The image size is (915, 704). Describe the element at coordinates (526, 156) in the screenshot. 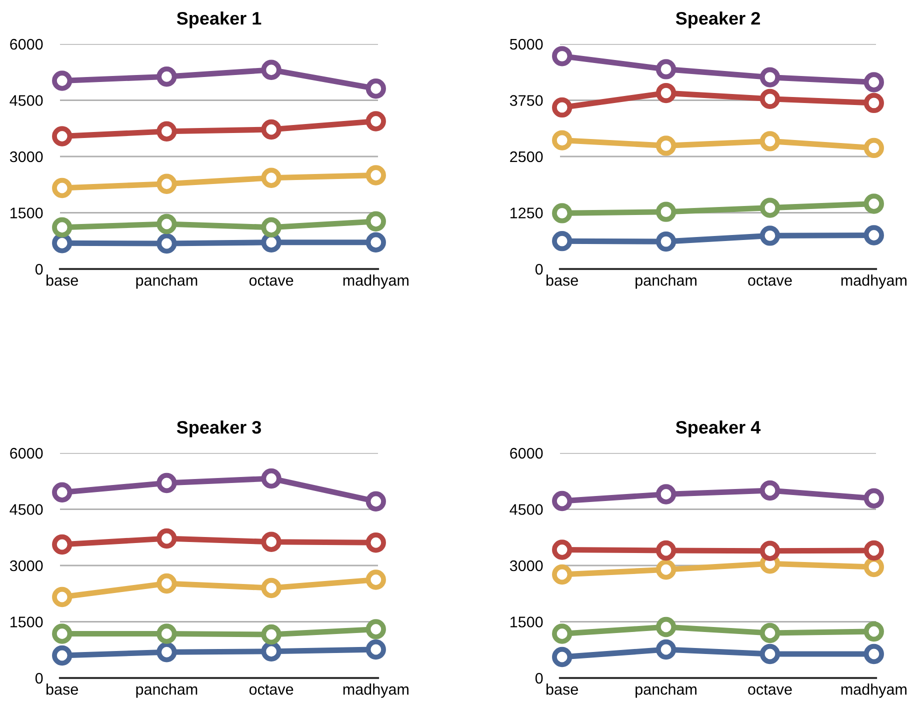

I see `y-tick-label: 2500` at that location.